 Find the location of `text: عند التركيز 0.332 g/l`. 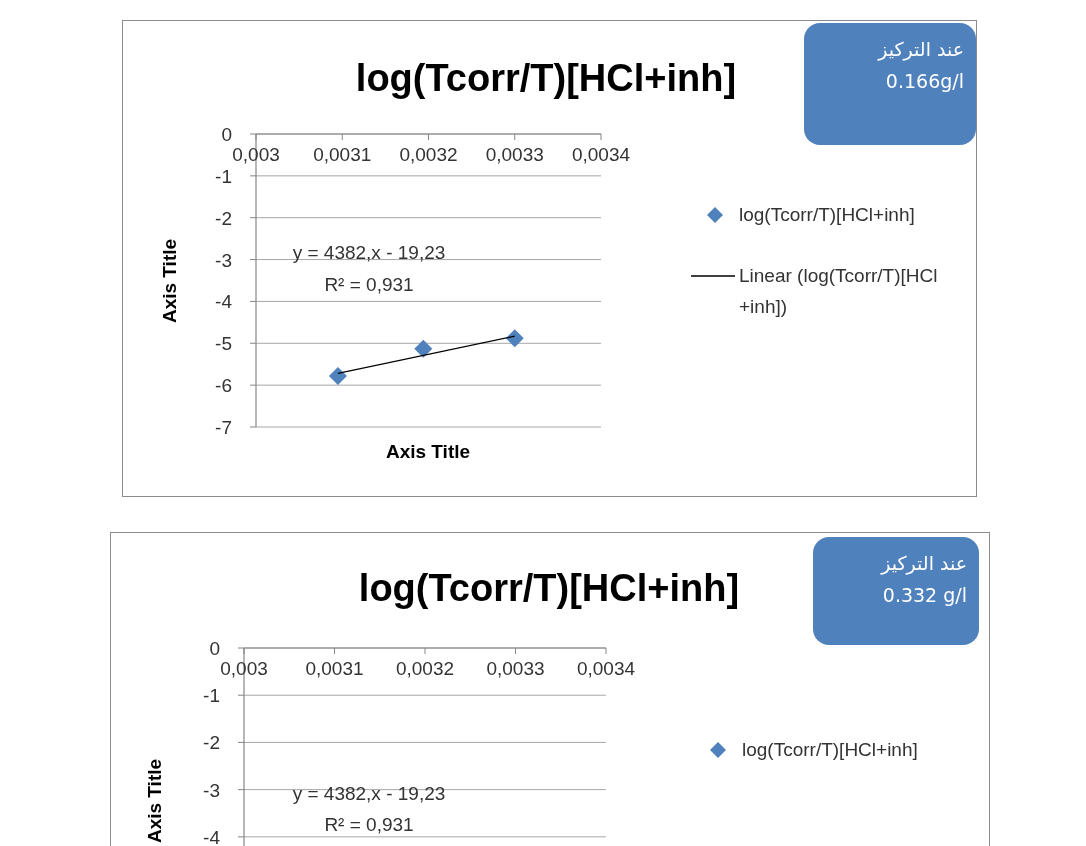

text: عند التركيز 0.332 g/l is located at coordinates (896, 591).